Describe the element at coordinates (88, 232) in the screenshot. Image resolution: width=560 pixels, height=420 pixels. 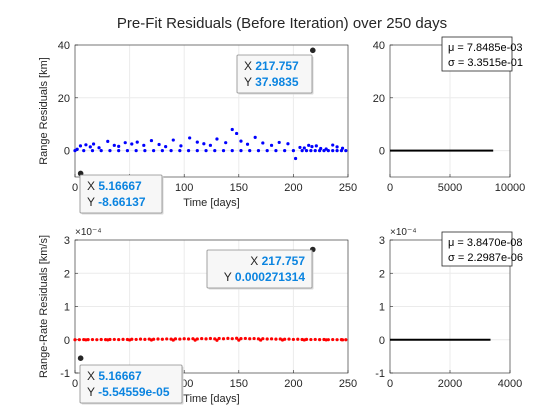
I see `rate_scatter-y-exponent: ×10⁻⁴` at that location.